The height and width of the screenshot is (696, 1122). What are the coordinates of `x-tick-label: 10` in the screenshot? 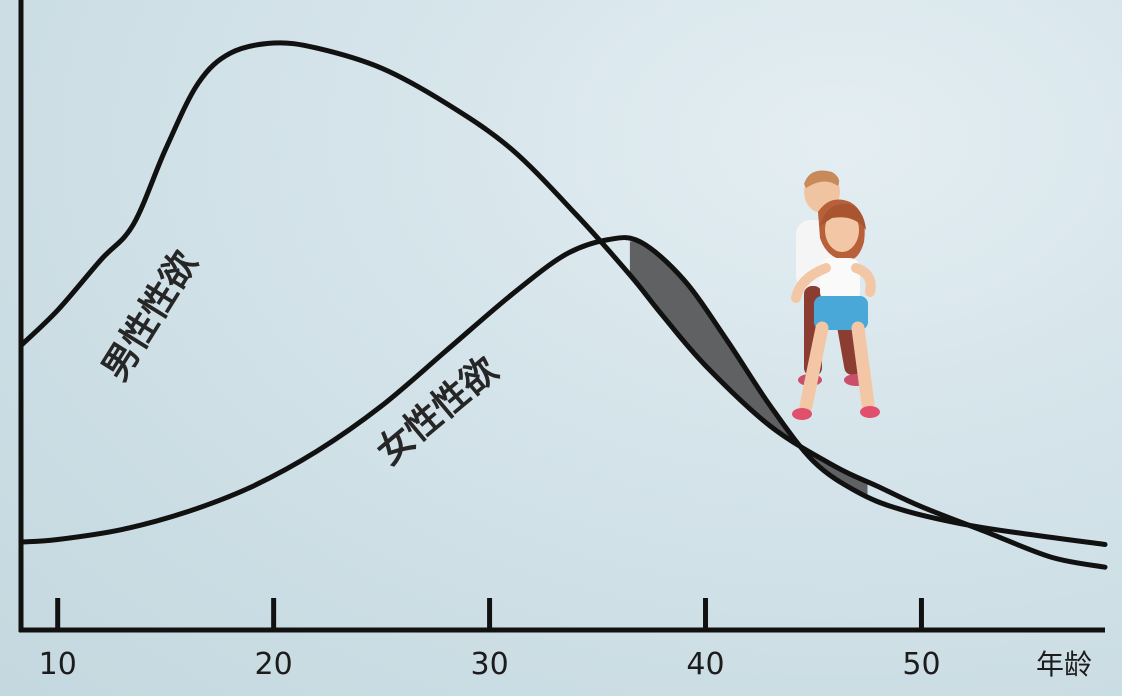 It's located at (58, 664).